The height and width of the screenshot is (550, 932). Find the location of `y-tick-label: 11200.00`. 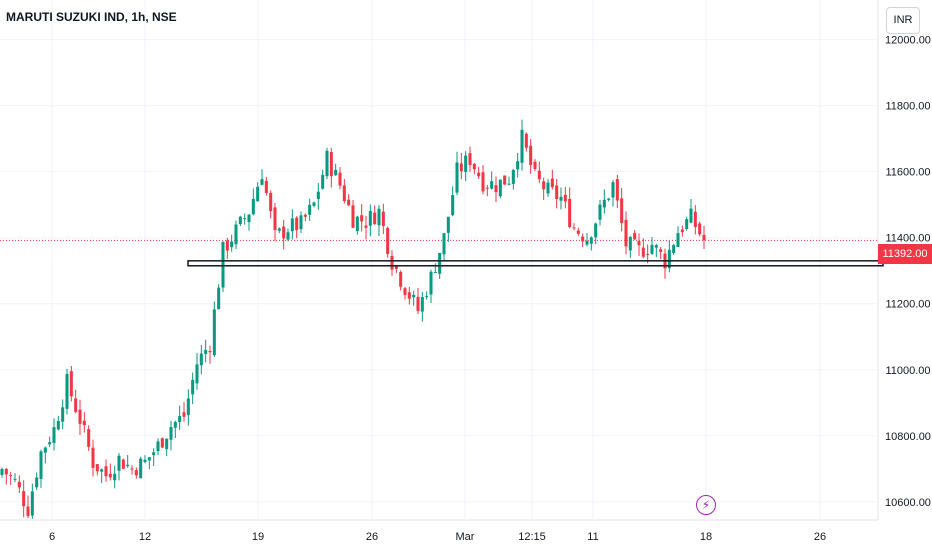

y-tick-label: 11200.00 is located at coordinates (907, 305).